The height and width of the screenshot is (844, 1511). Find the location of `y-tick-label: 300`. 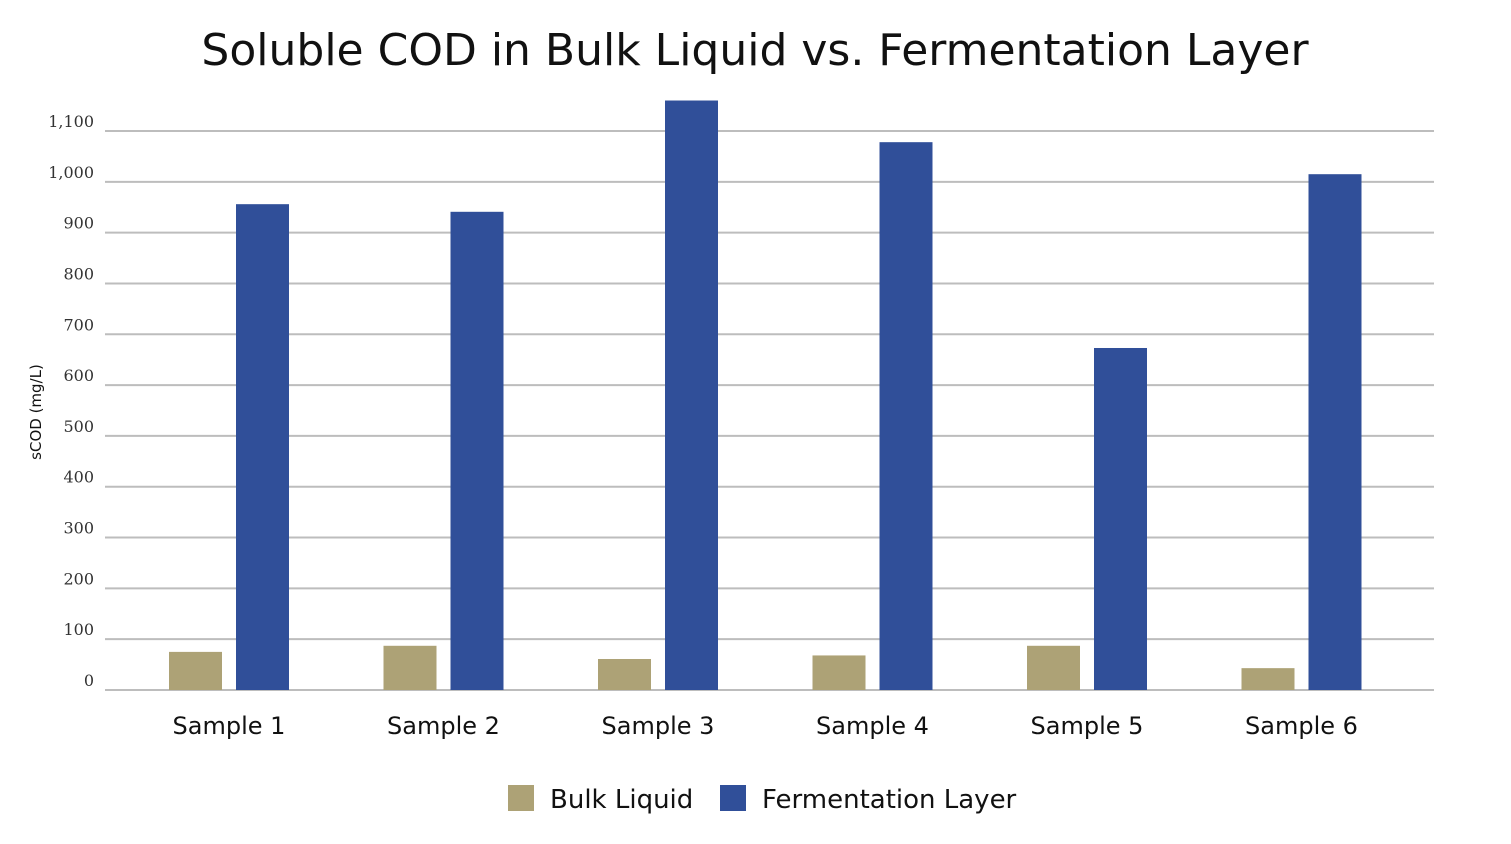

y-tick-label: 300 is located at coordinates (78, 528).